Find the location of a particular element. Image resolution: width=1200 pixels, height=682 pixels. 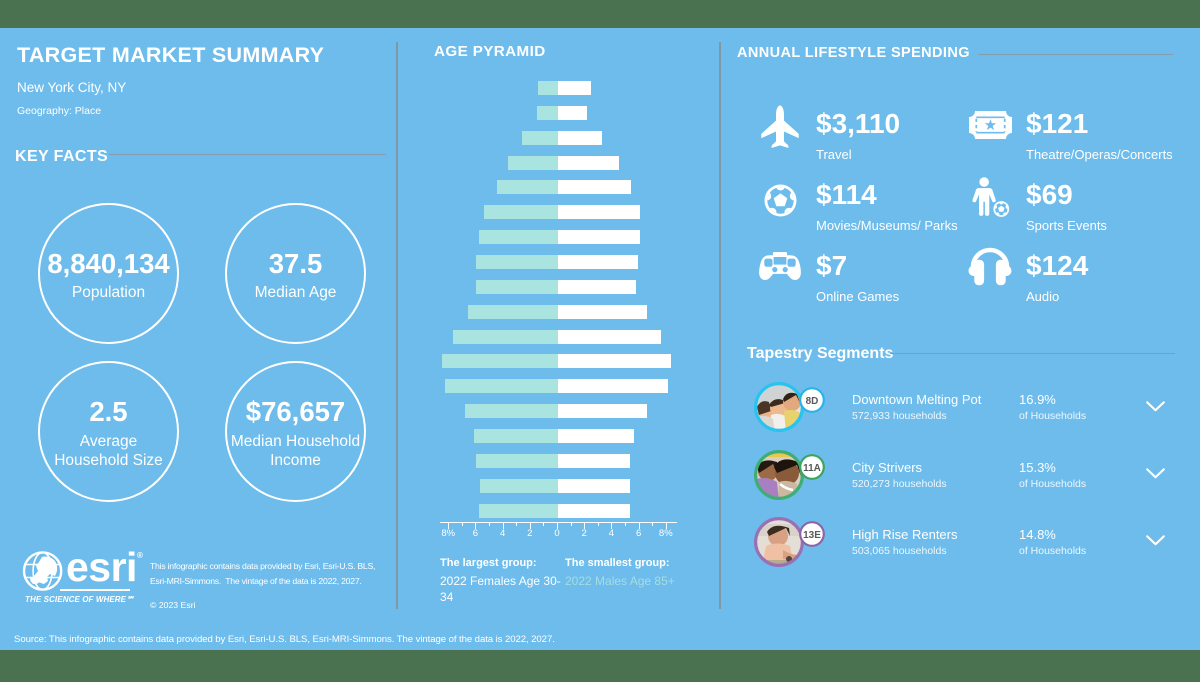

svg-text: 11A is located at coordinates (812, 468).